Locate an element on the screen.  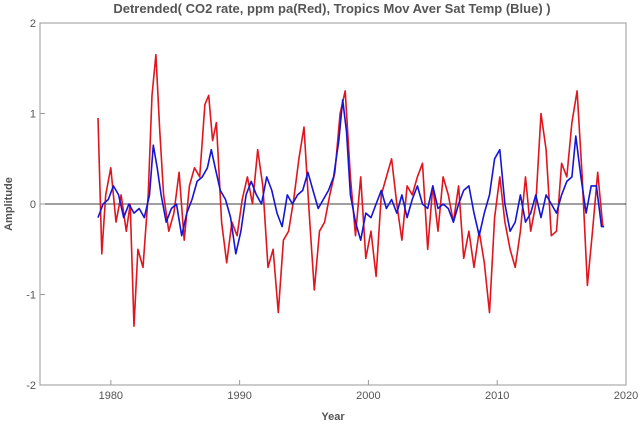
y-axis: -2 -1 0 1 2 is located at coordinates (35, 205).